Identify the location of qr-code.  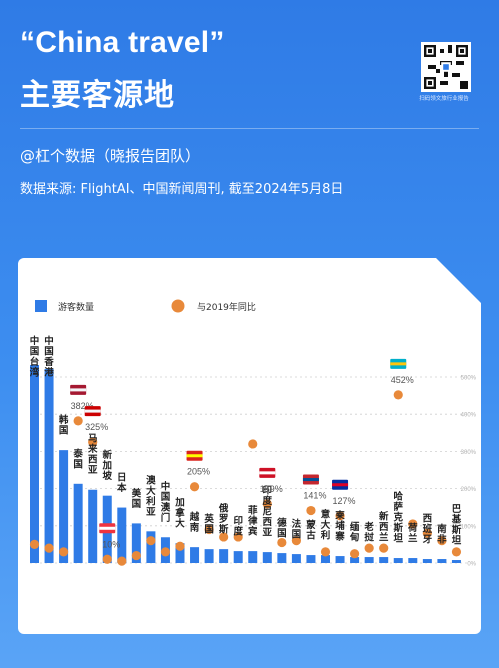
(446, 67).